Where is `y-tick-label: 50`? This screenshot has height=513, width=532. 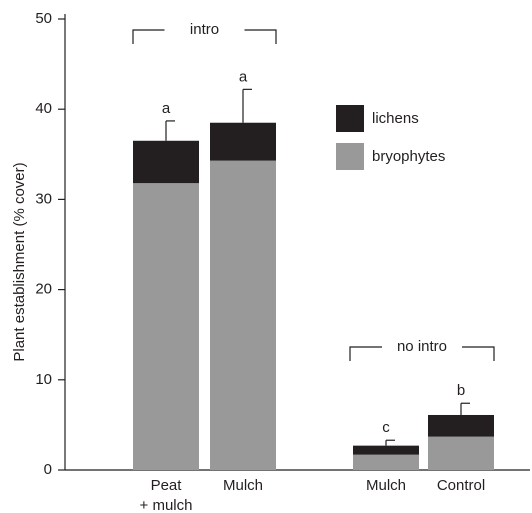 y-tick-label: 50 is located at coordinates (43, 18).